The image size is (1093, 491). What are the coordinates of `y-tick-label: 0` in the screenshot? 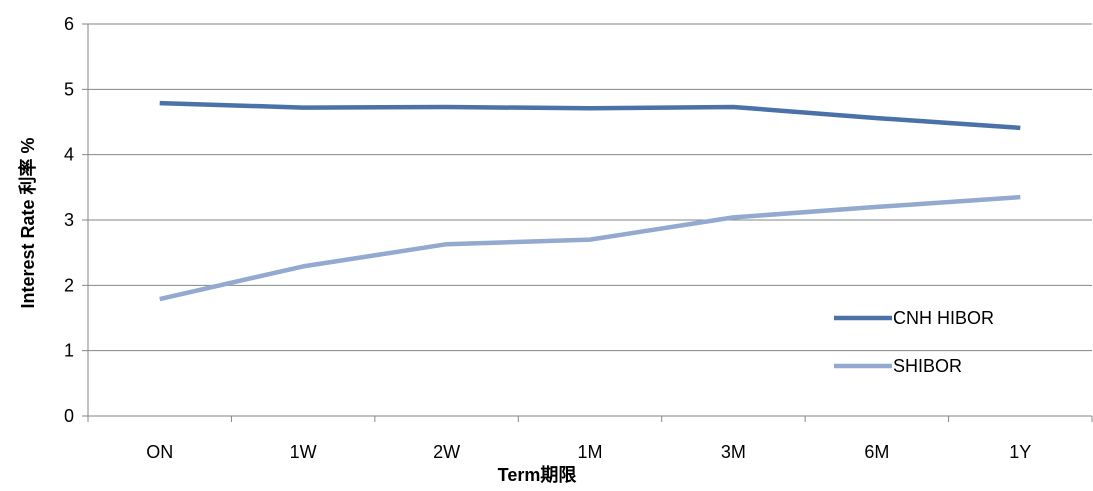 It's located at (69, 416).